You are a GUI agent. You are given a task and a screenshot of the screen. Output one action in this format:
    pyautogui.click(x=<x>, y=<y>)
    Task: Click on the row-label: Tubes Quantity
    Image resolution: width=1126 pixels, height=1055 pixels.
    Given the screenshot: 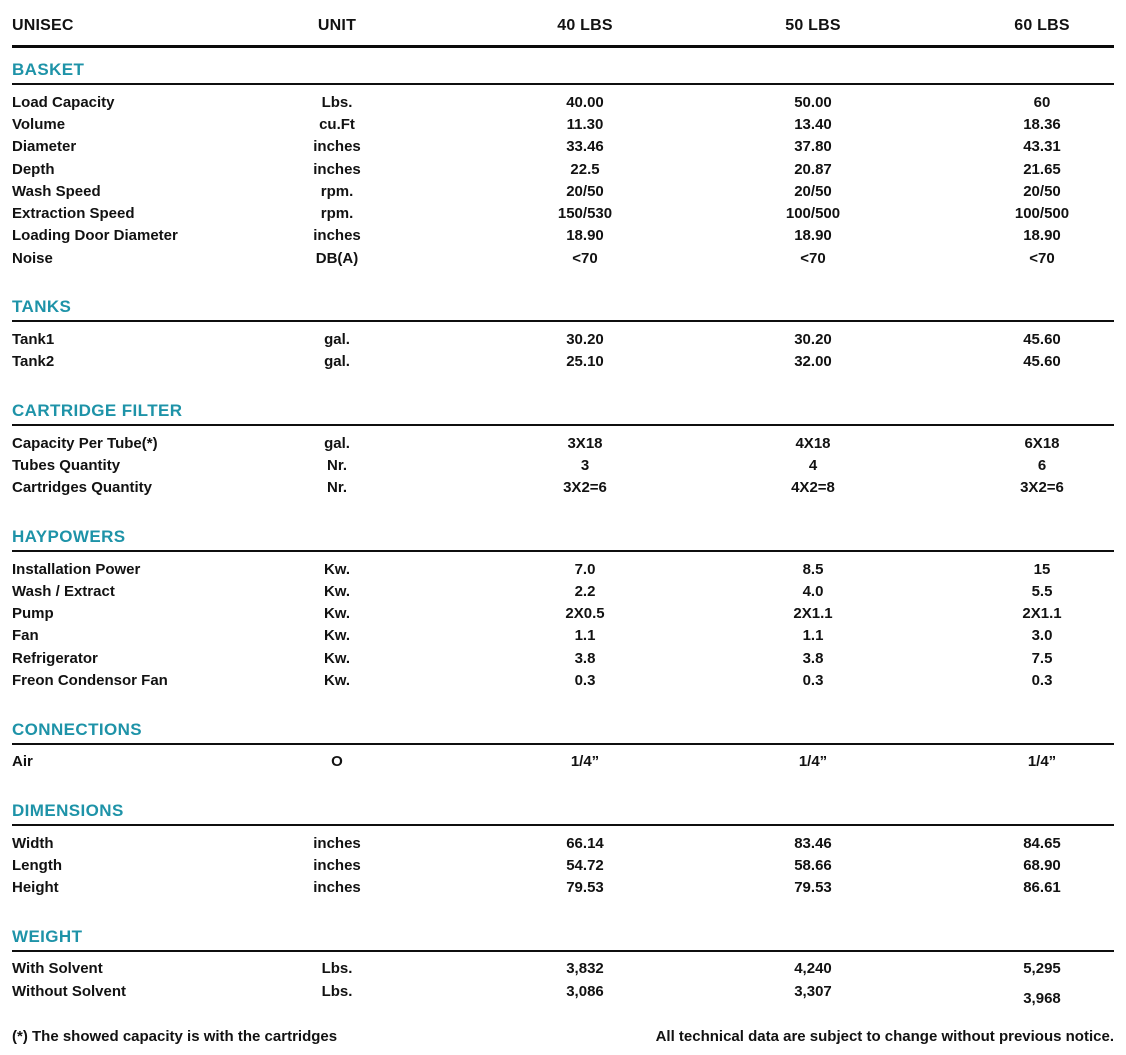 What is the action you would take?
    pyautogui.click(x=66, y=465)
    